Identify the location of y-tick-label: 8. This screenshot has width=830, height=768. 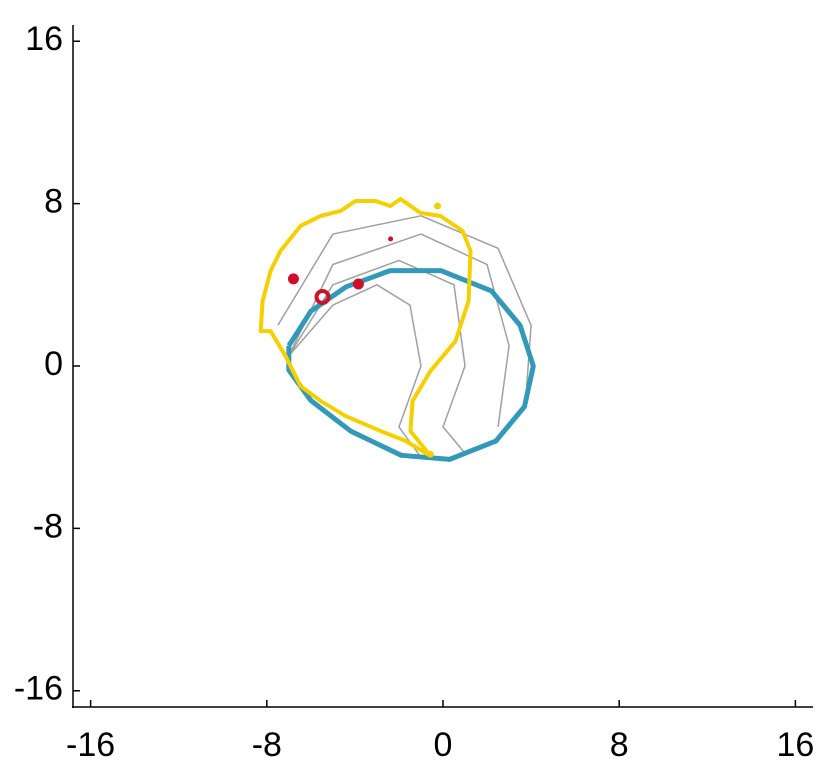
(53, 202).